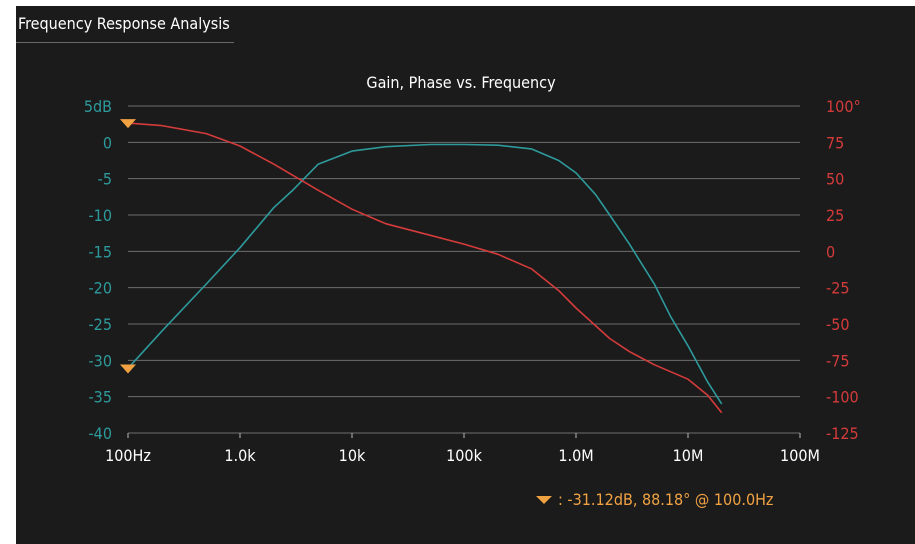  What do you see at coordinates (838, 288) in the screenshot?
I see `right-tick-label: -25` at bounding box center [838, 288].